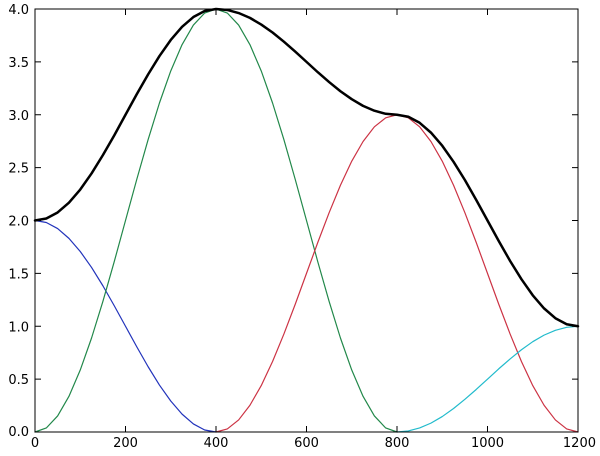  I want to click on x-tick-label: 0, so click(35, 443).